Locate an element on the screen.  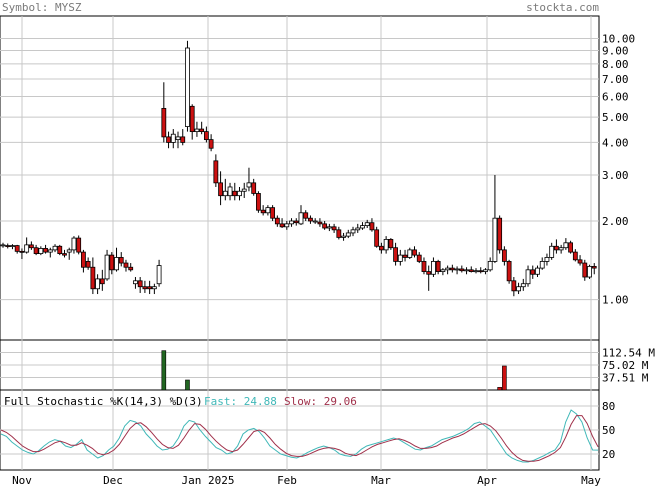
price-tick-label: 4.00 is located at coordinates (615, 142).